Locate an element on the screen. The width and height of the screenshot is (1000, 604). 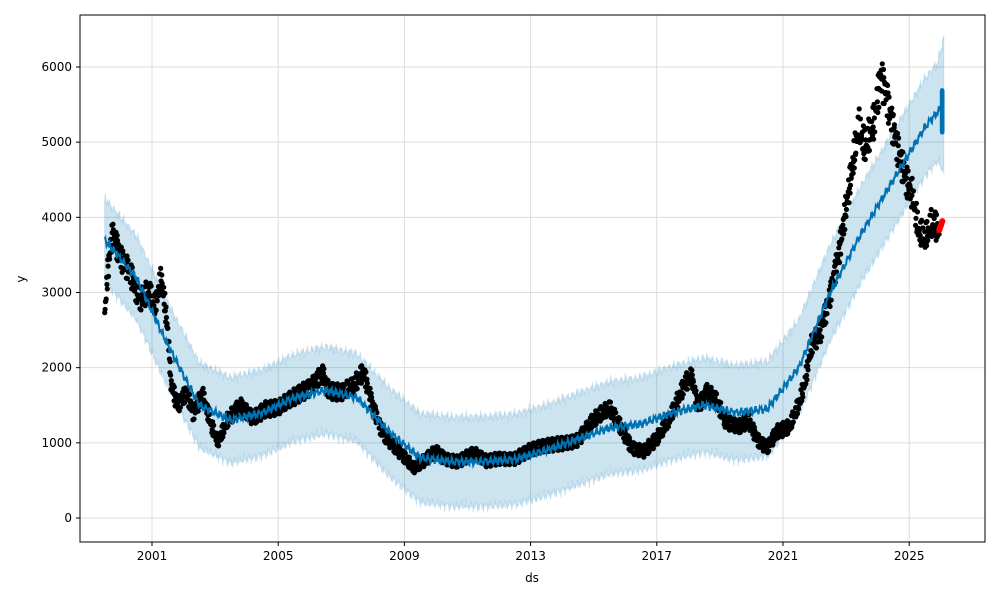
y-tick-label: 6000 is located at coordinates (56, 67).